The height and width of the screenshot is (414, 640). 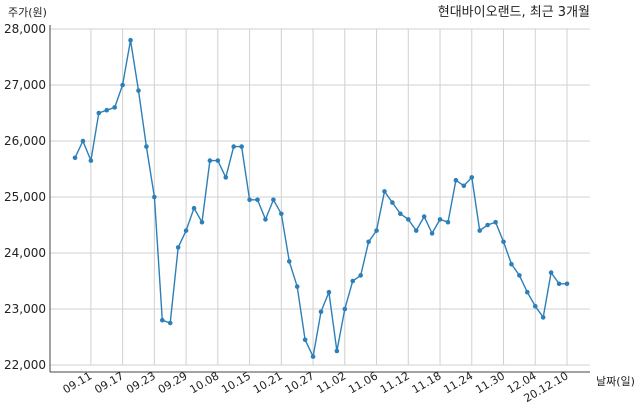 I want to click on x-tick-label: 11.18, so click(x=427, y=382).